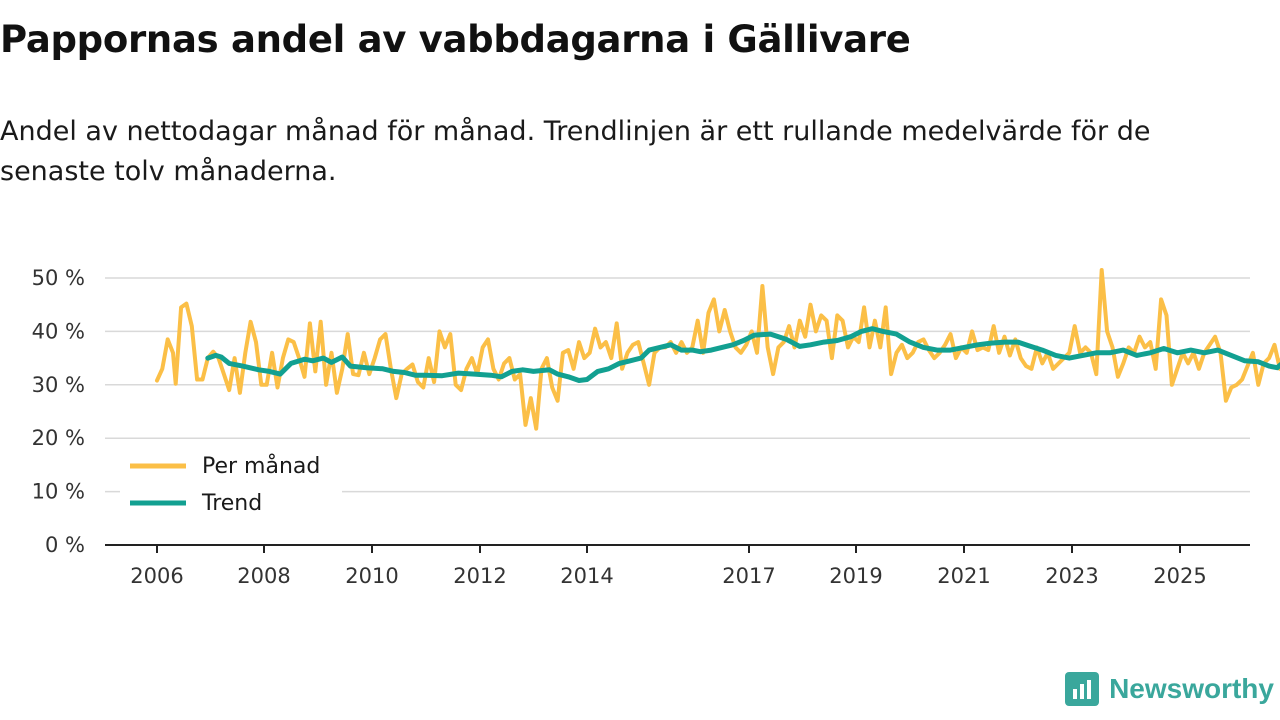 This screenshot has width=1280, height=720. Describe the element at coordinates (479, 576) in the screenshot. I see `x-tick-label: 2012` at that location.